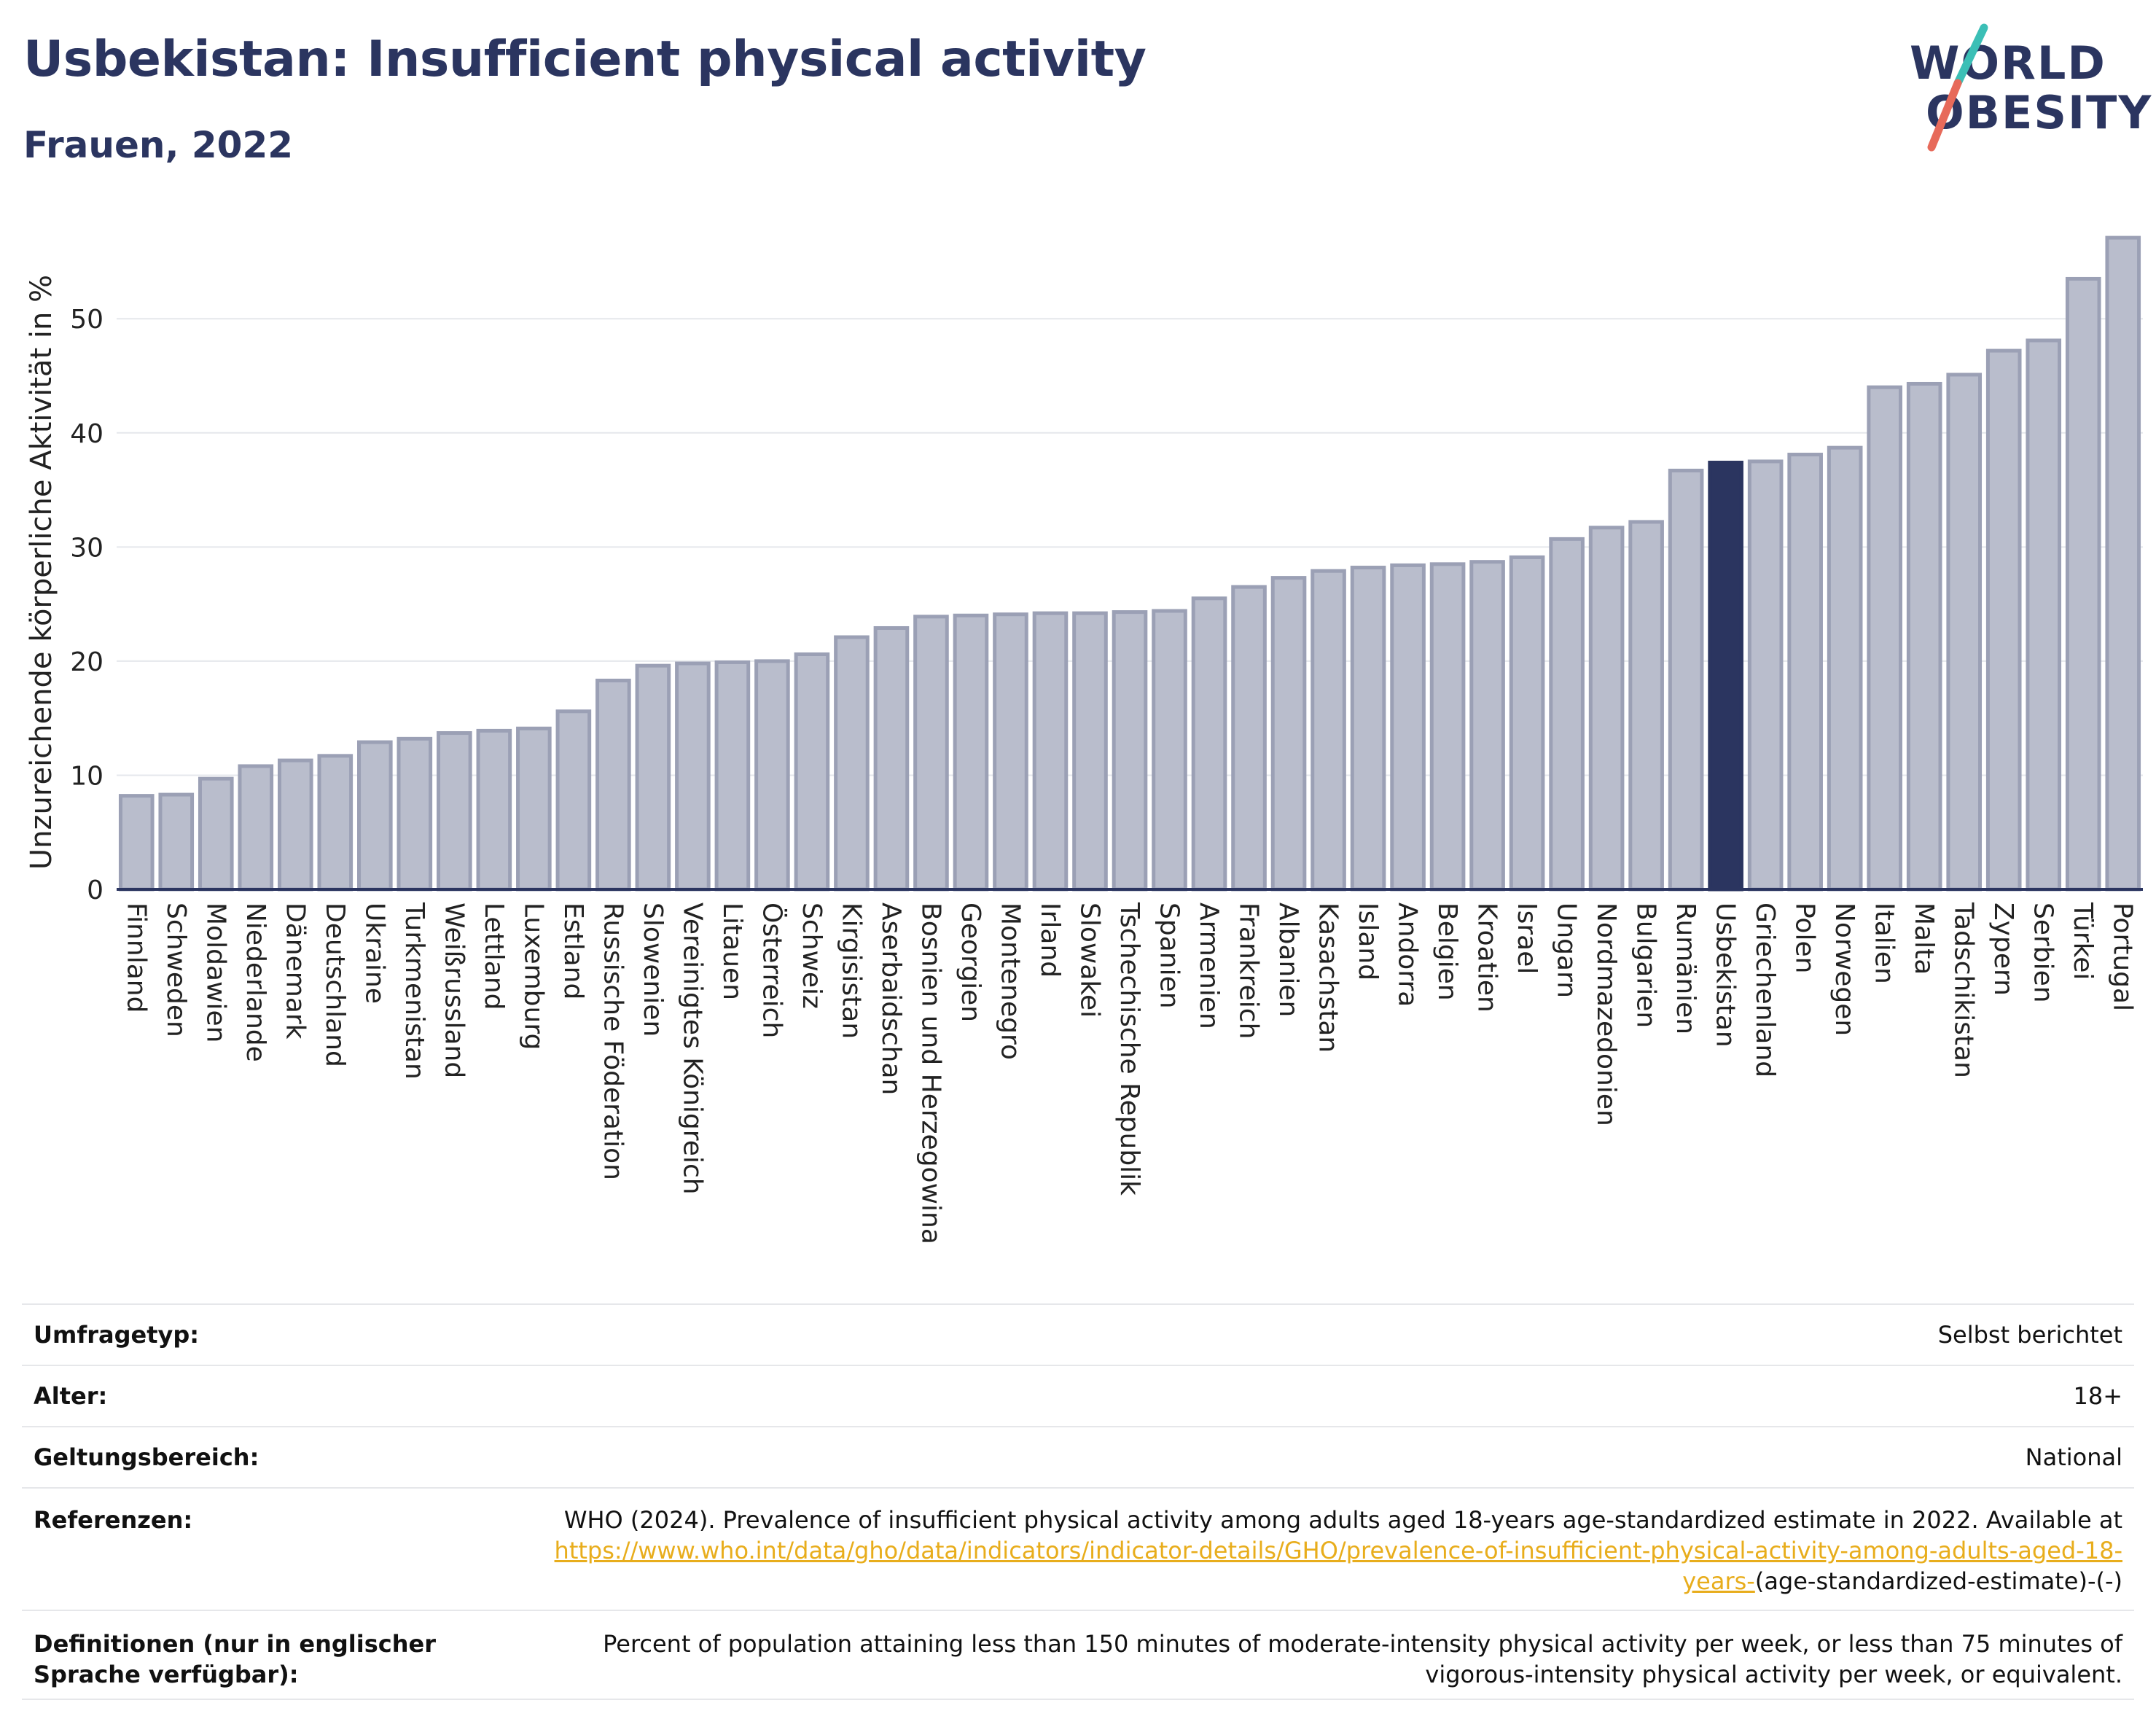 This screenshot has height=1735, width=2156. I want to click on x-tick-label: Andorra, so click(1408, 954).